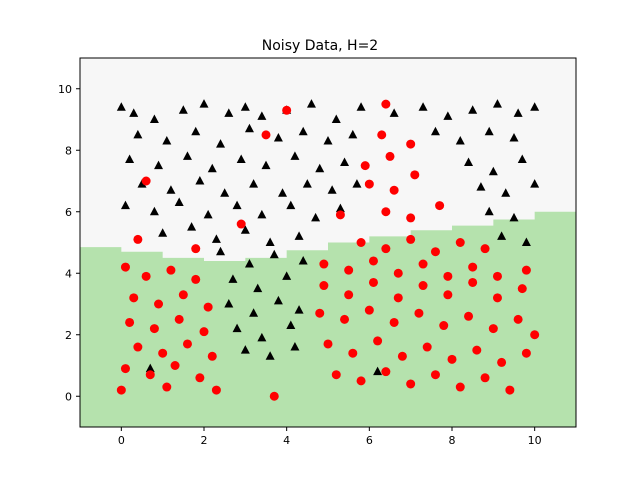 The image size is (640, 480). Describe the element at coordinates (330, 437) in the screenshot. I see `x-axis: 0 2 4 6 8 10` at that location.